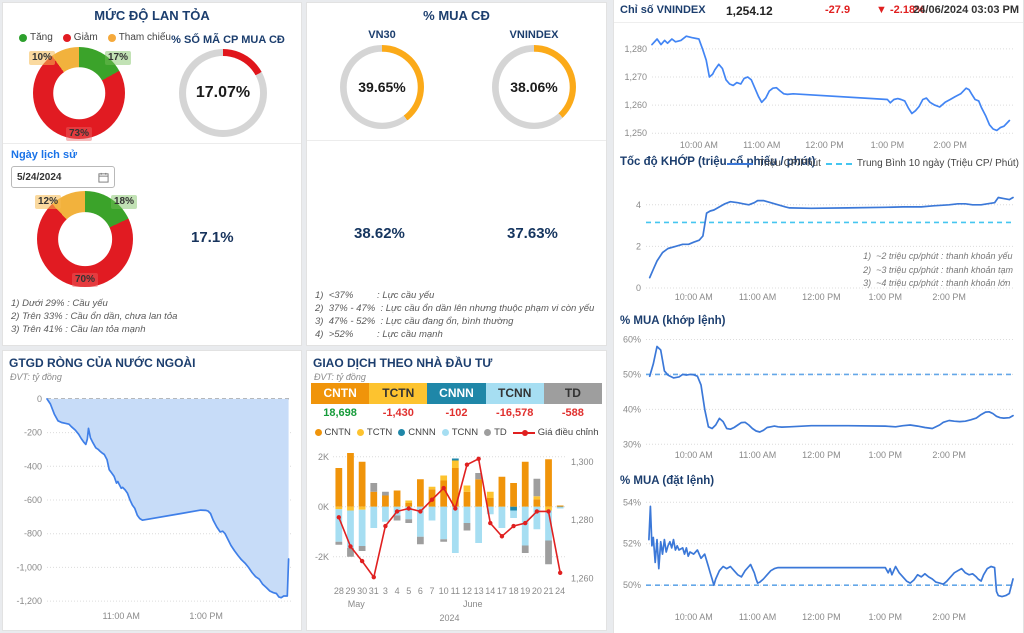 The height and width of the screenshot is (633, 1024). Describe the element at coordinates (103, 177) in the screenshot. I see `calendar-icon` at that location.